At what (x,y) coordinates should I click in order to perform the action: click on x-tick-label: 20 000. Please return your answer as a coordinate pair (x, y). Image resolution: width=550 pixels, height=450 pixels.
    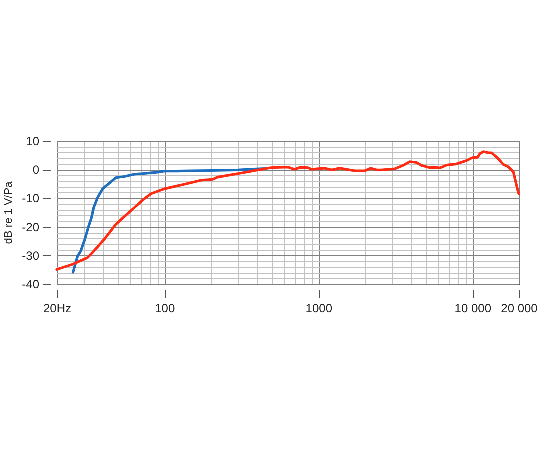
    Looking at the image, I should click on (519, 309).